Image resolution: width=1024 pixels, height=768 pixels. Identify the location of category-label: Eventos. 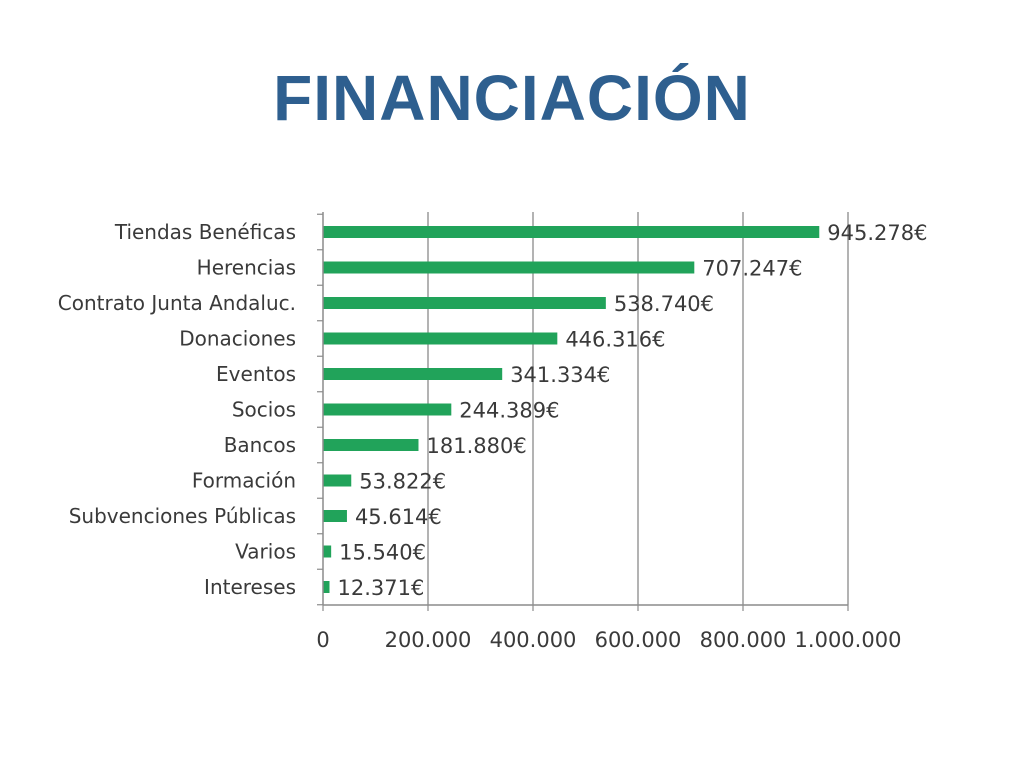
(256, 374).